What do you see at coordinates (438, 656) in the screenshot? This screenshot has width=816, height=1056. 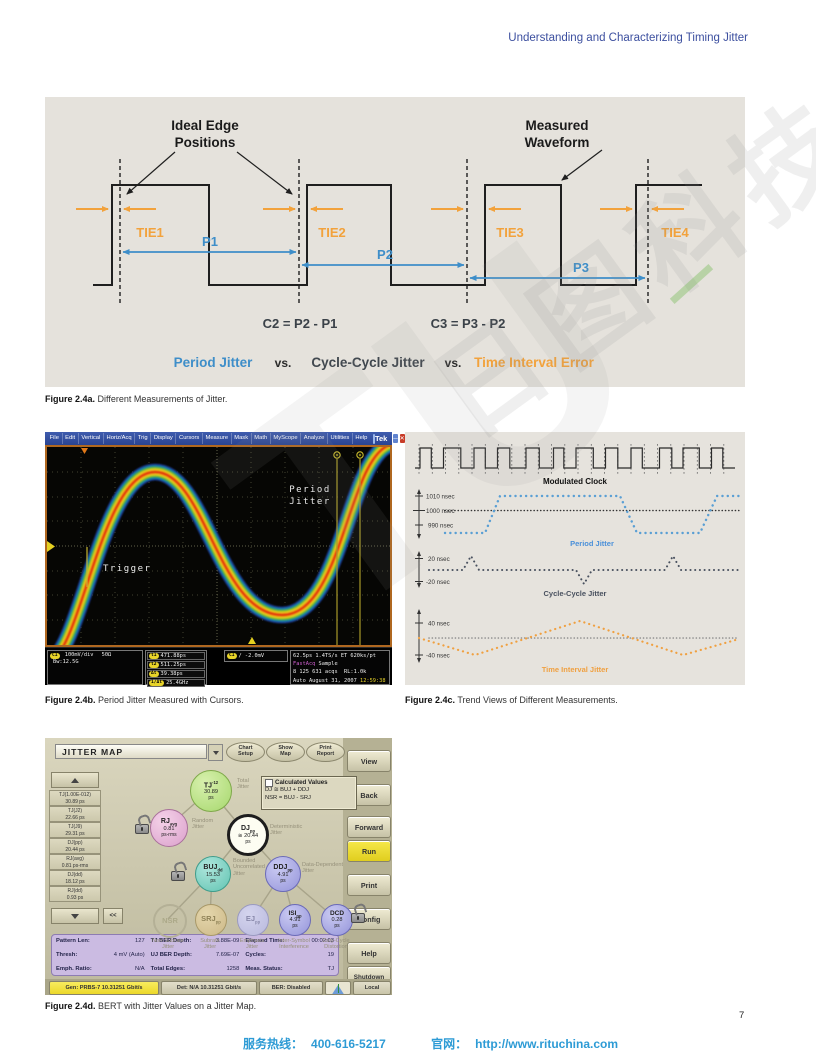 I see `tie-tick-neg40: -40 nsec` at bounding box center [438, 656].